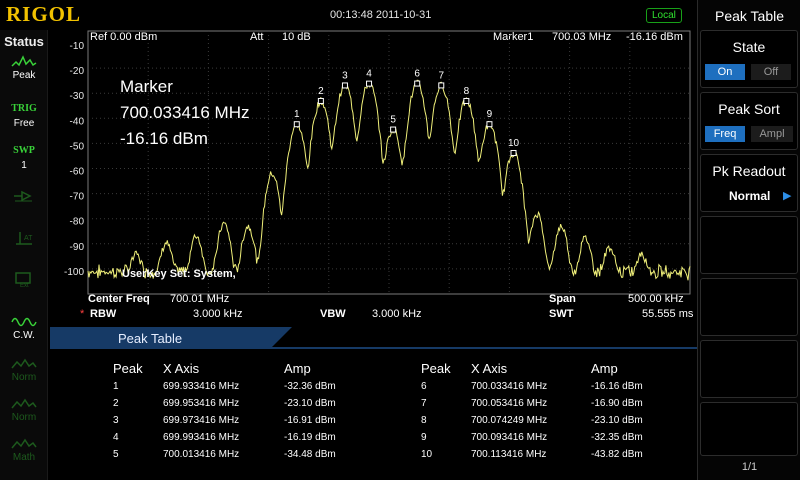 Image resolution: width=800 pixels, height=480 pixels. What do you see at coordinates (381, 15) in the screenshot?
I see `date-time: 00:13:48 2011-10-31` at bounding box center [381, 15].